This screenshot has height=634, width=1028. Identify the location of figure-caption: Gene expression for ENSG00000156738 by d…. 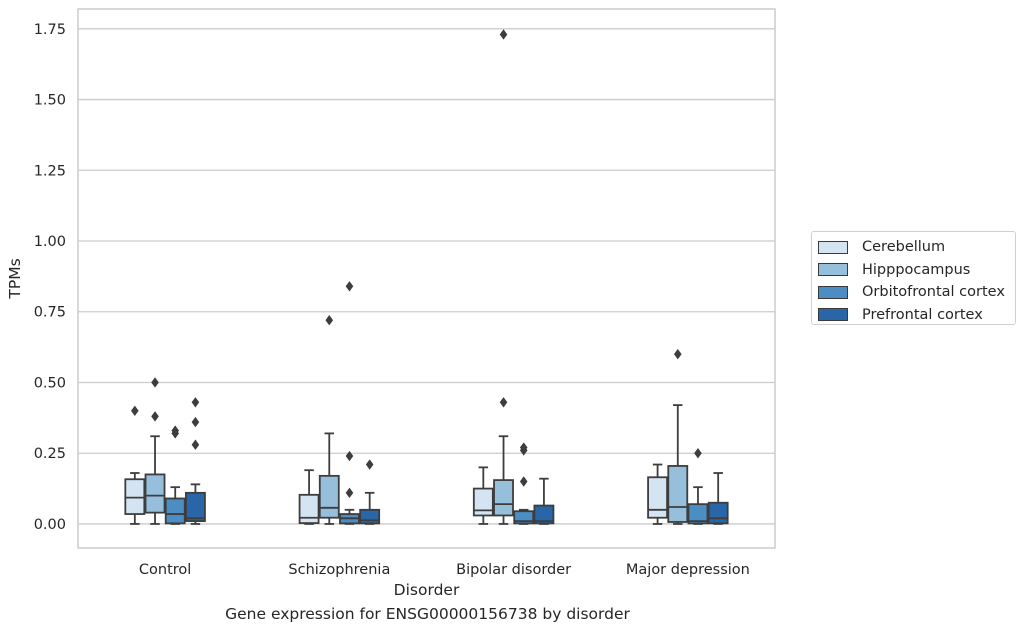
(427, 614).